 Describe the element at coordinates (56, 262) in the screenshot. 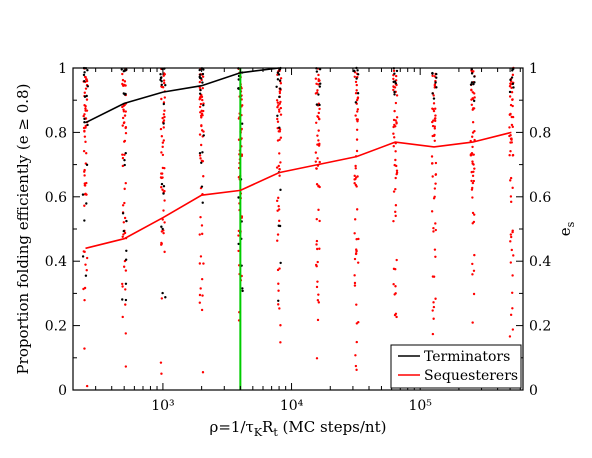

I see `y-tick-label: 0.4` at that location.